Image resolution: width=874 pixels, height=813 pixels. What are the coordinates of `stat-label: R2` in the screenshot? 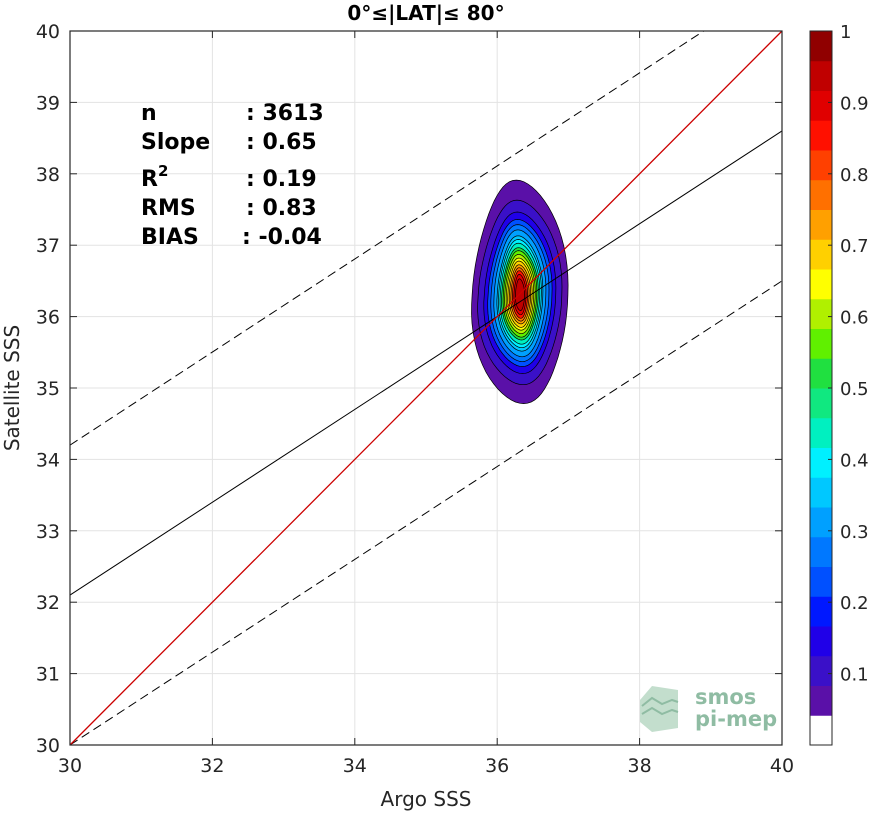 It's located at (154, 177).